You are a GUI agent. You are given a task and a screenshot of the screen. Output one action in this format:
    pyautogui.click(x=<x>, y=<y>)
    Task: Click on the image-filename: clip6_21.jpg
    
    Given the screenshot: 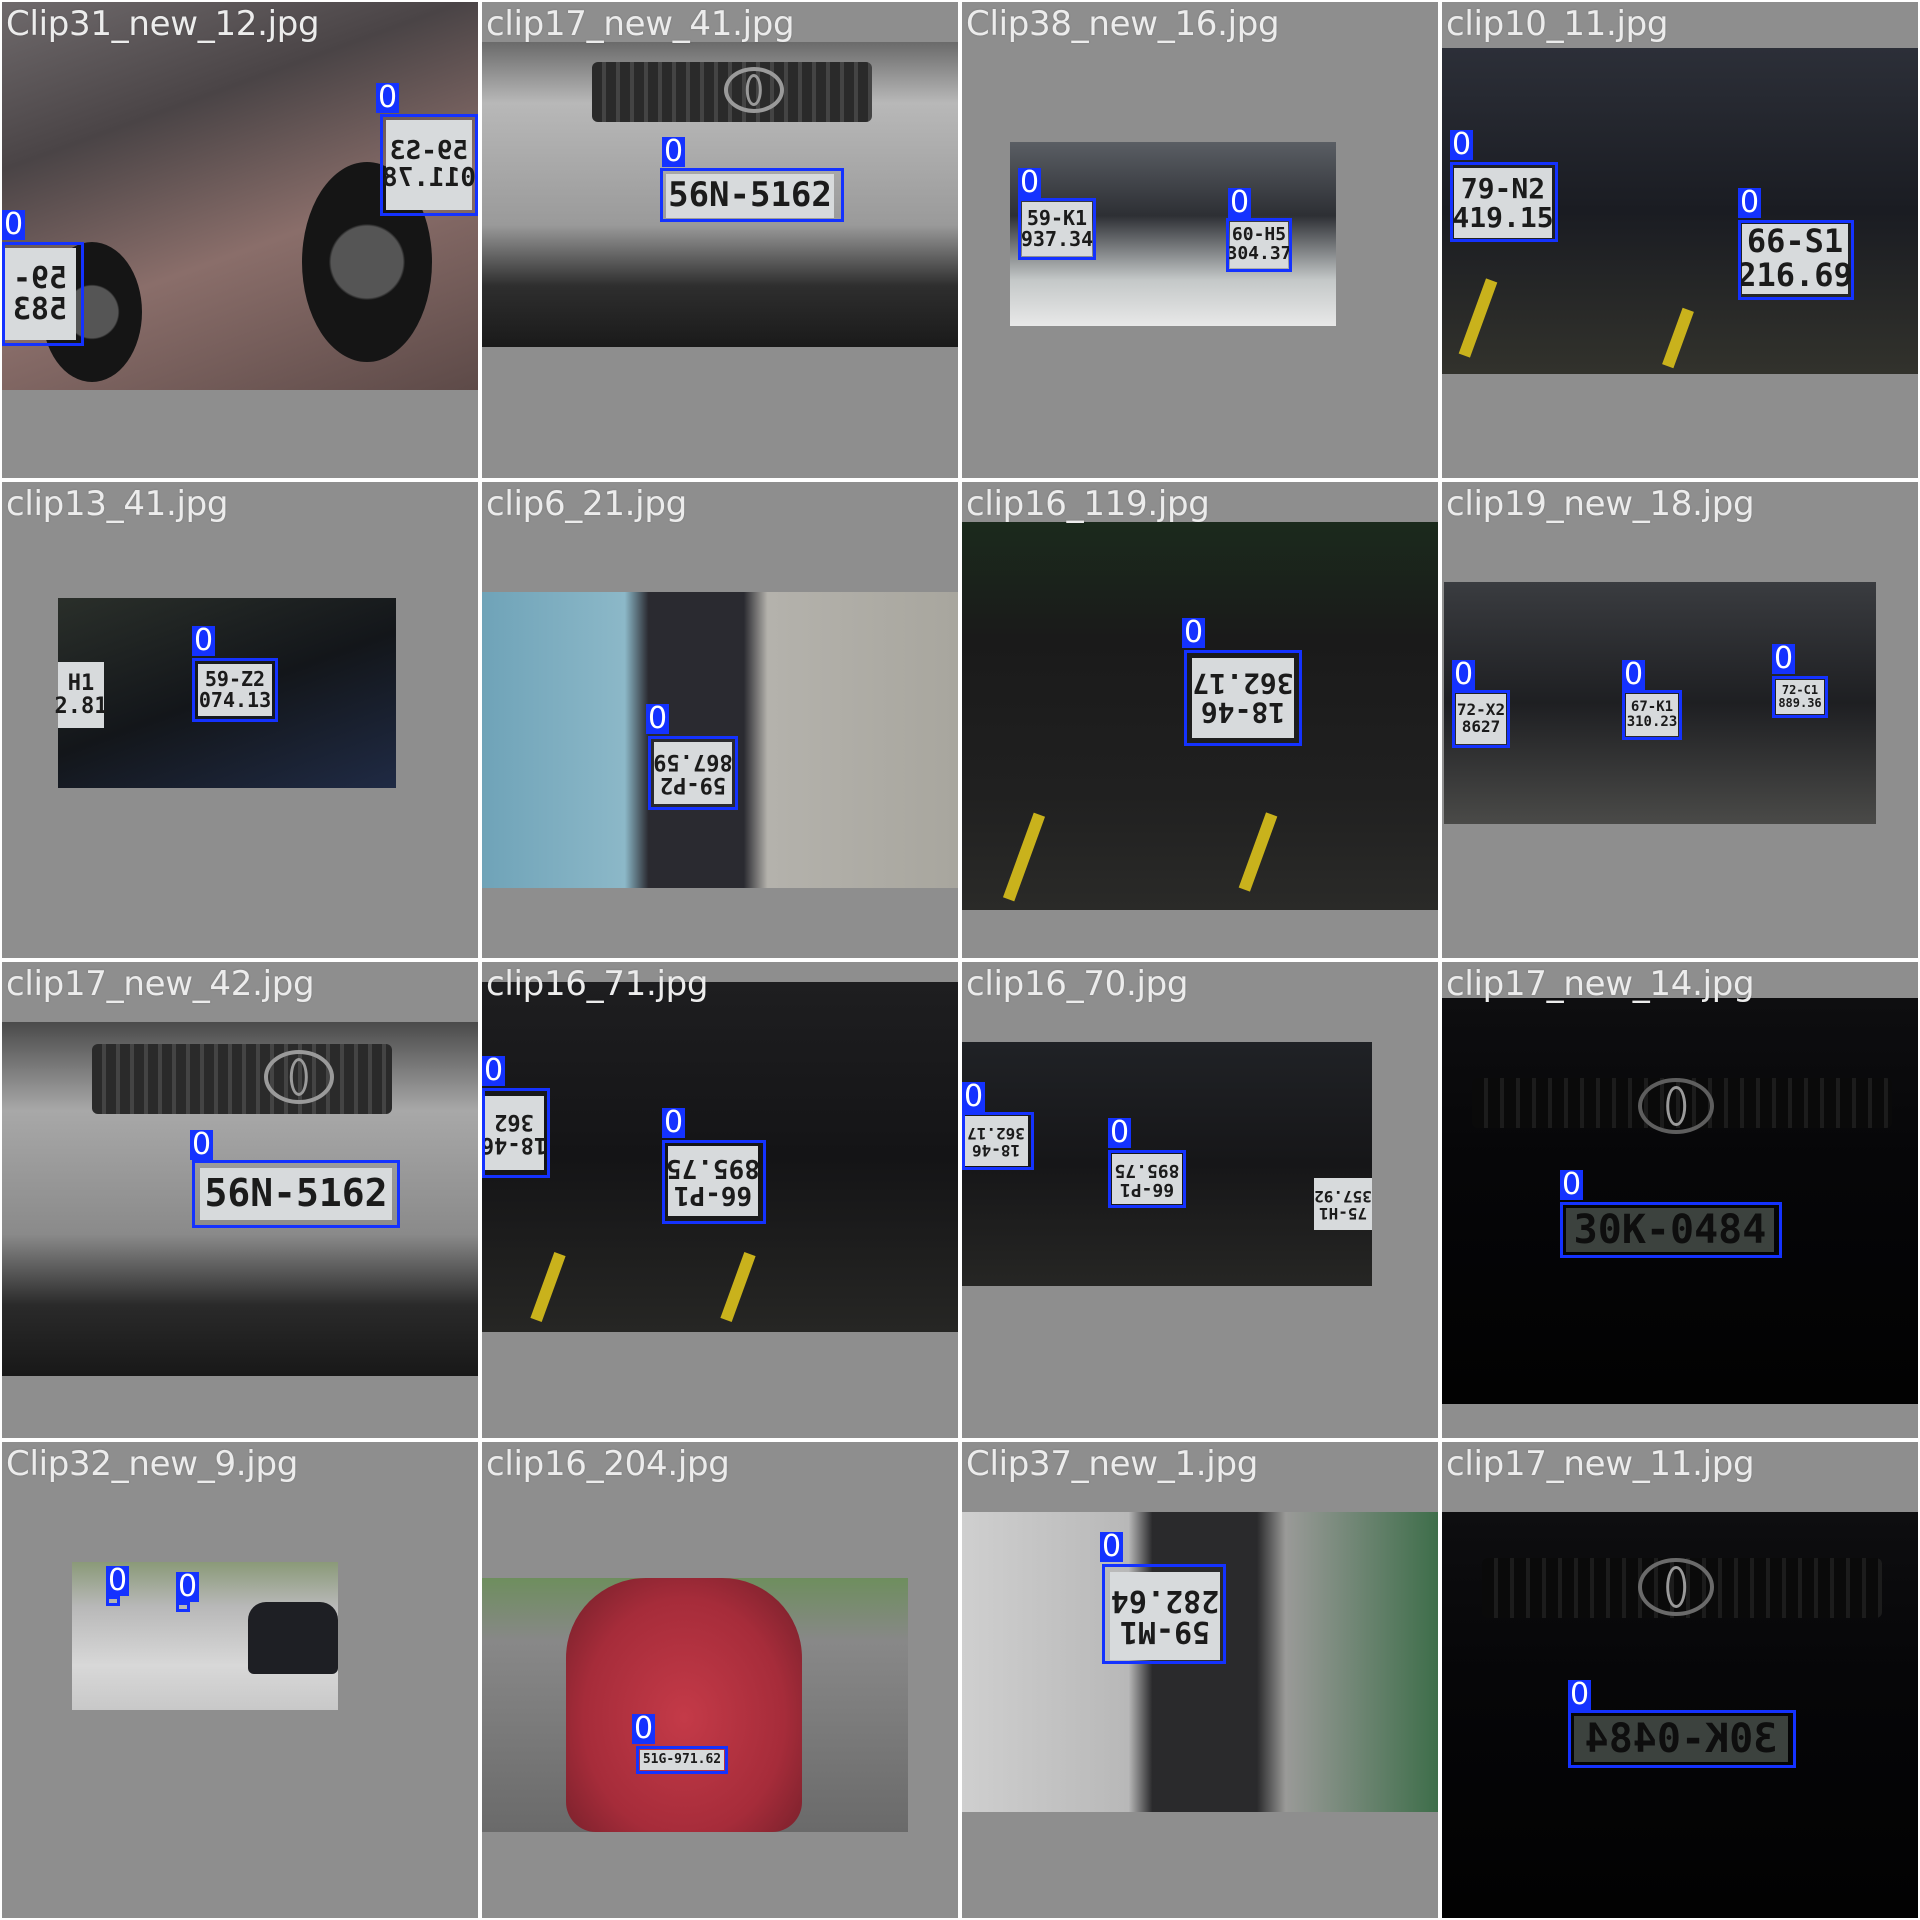 What is the action you would take?
    pyautogui.click(x=586, y=504)
    